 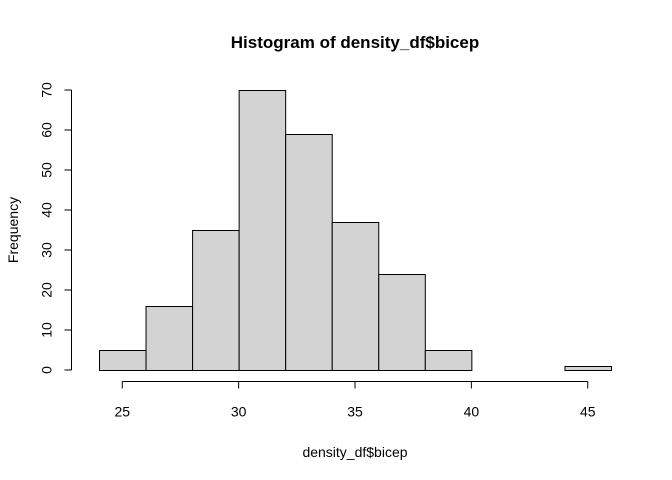 I want to click on x-axis-label: density_df$bicep, so click(x=354, y=452).